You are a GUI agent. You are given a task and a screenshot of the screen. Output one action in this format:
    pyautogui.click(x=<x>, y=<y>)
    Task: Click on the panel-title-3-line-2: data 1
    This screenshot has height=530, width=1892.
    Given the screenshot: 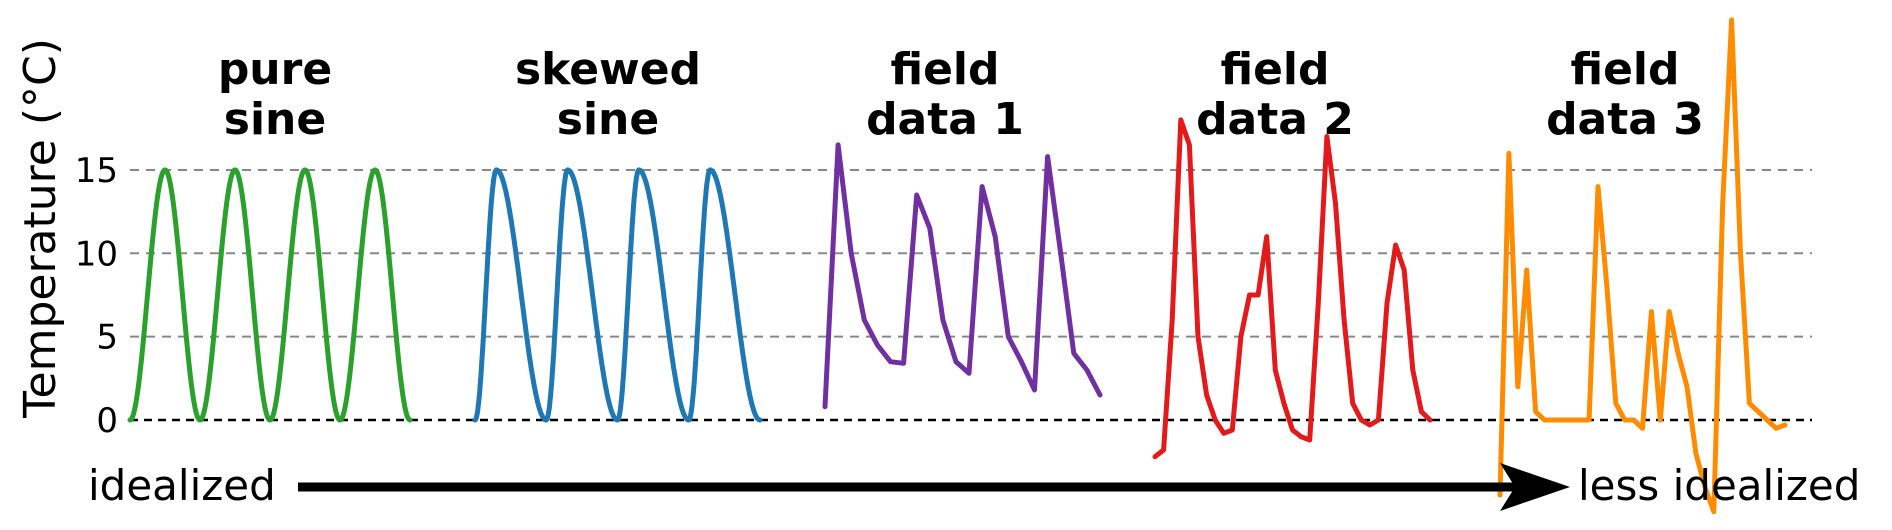 What is the action you would take?
    pyautogui.click(x=945, y=119)
    